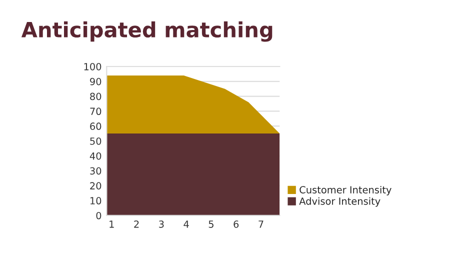 The image size is (474, 266). What do you see at coordinates (96, 126) in the screenshot?
I see `y-tick-label: 60` at bounding box center [96, 126].